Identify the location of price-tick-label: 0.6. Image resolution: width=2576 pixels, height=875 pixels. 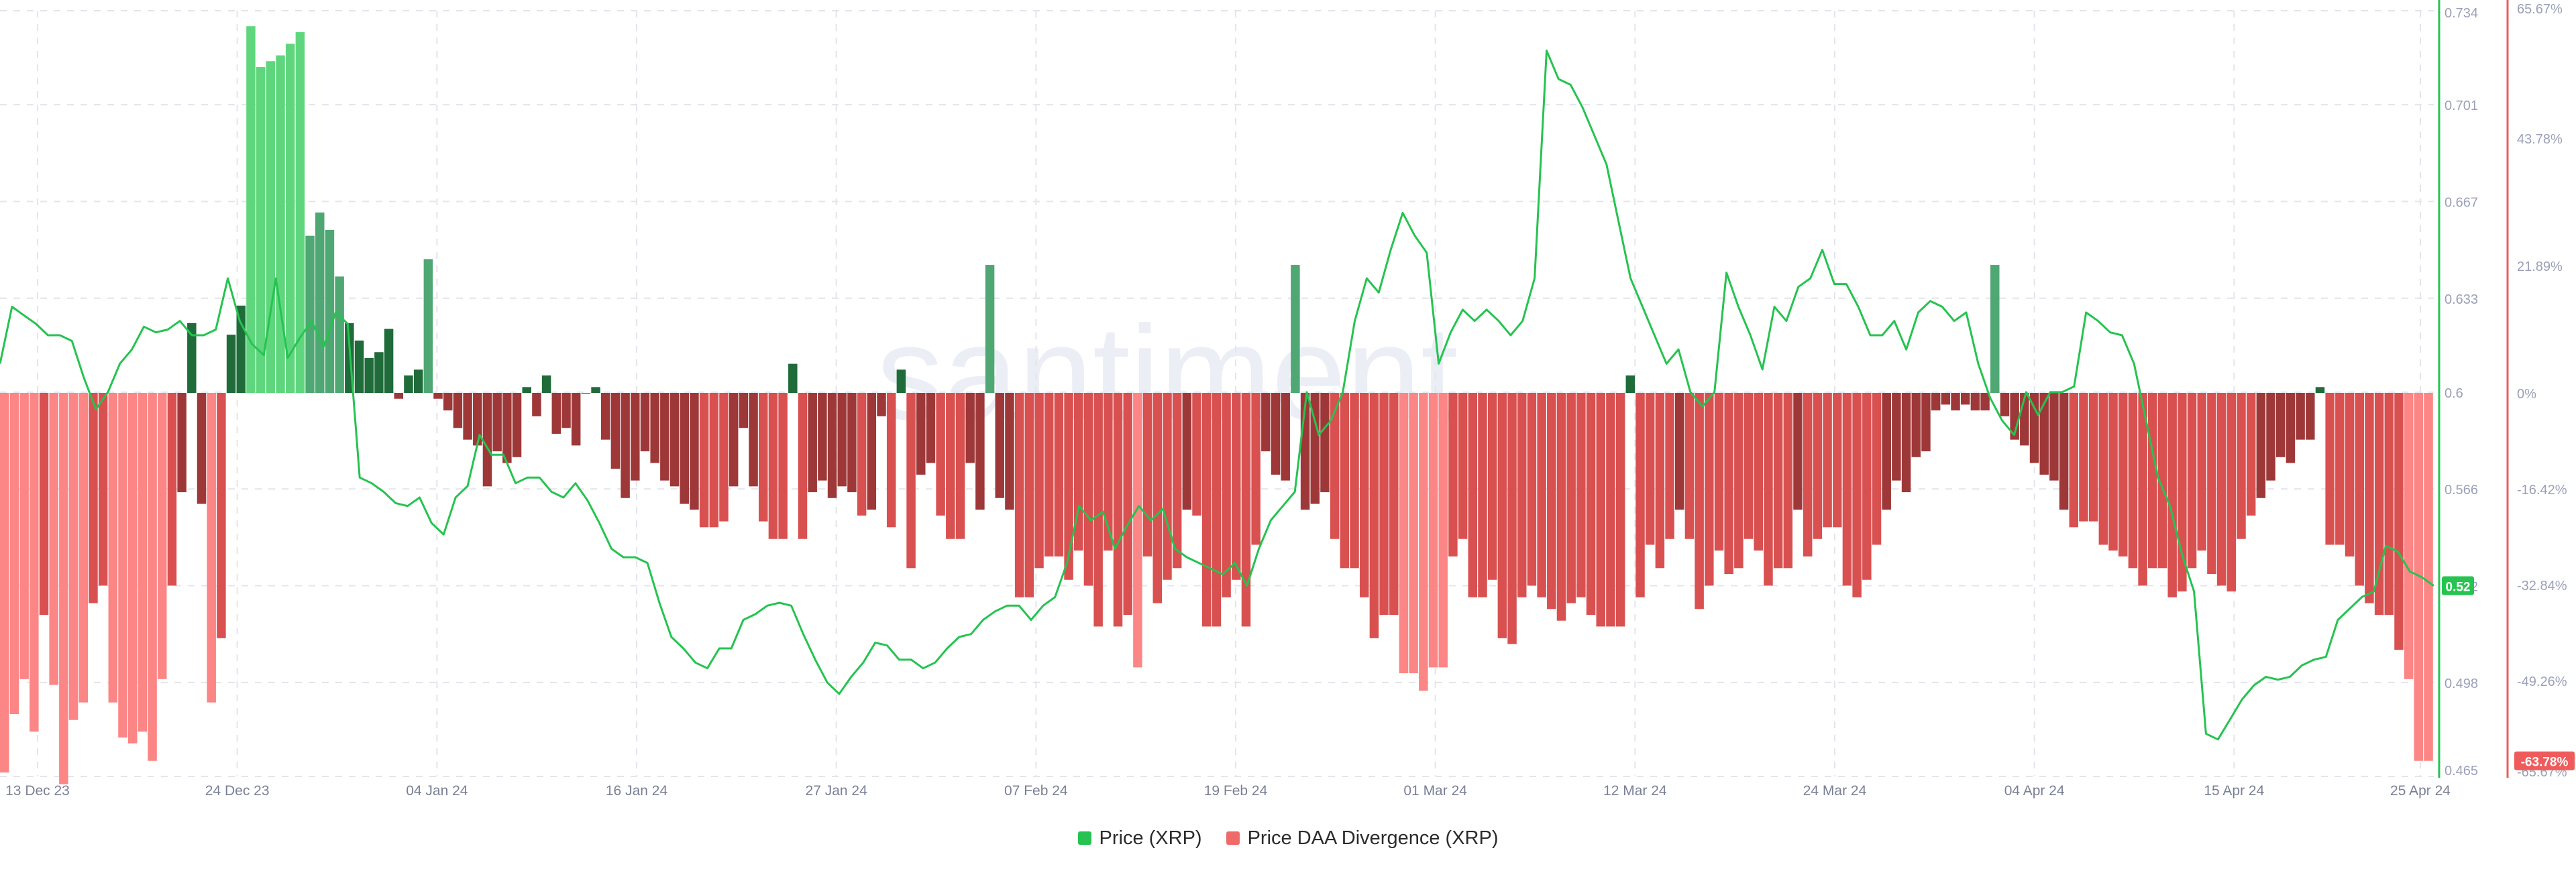
(2454, 393).